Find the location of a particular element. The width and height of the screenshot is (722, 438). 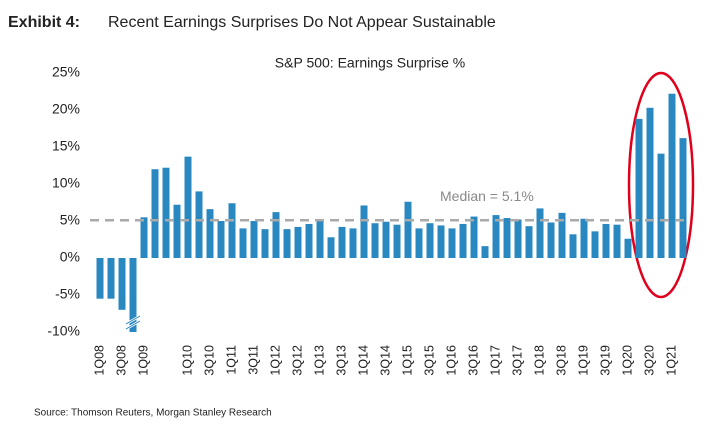

x-tick-label: 3Q12 is located at coordinates (297, 360).